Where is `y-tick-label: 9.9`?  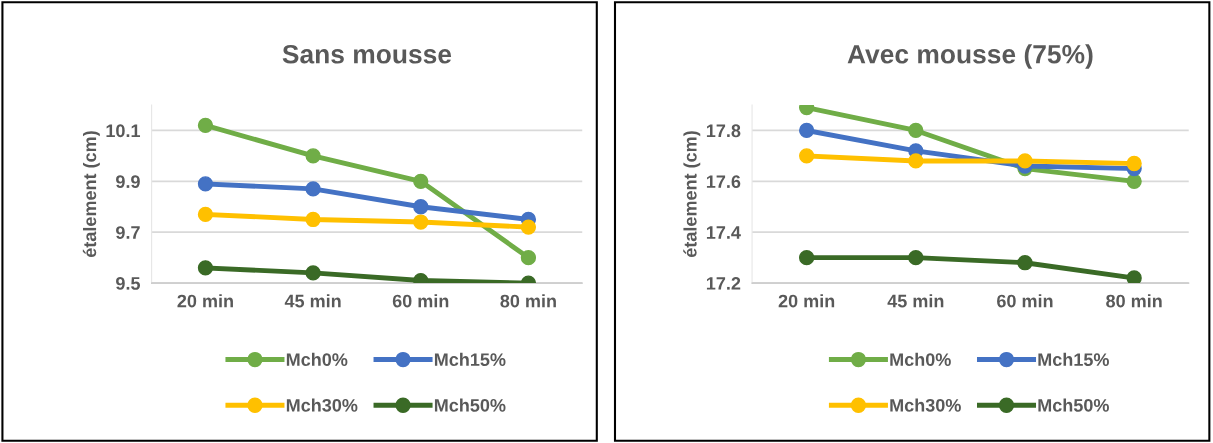
y-tick-label: 9.9 is located at coordinates (128, 182).